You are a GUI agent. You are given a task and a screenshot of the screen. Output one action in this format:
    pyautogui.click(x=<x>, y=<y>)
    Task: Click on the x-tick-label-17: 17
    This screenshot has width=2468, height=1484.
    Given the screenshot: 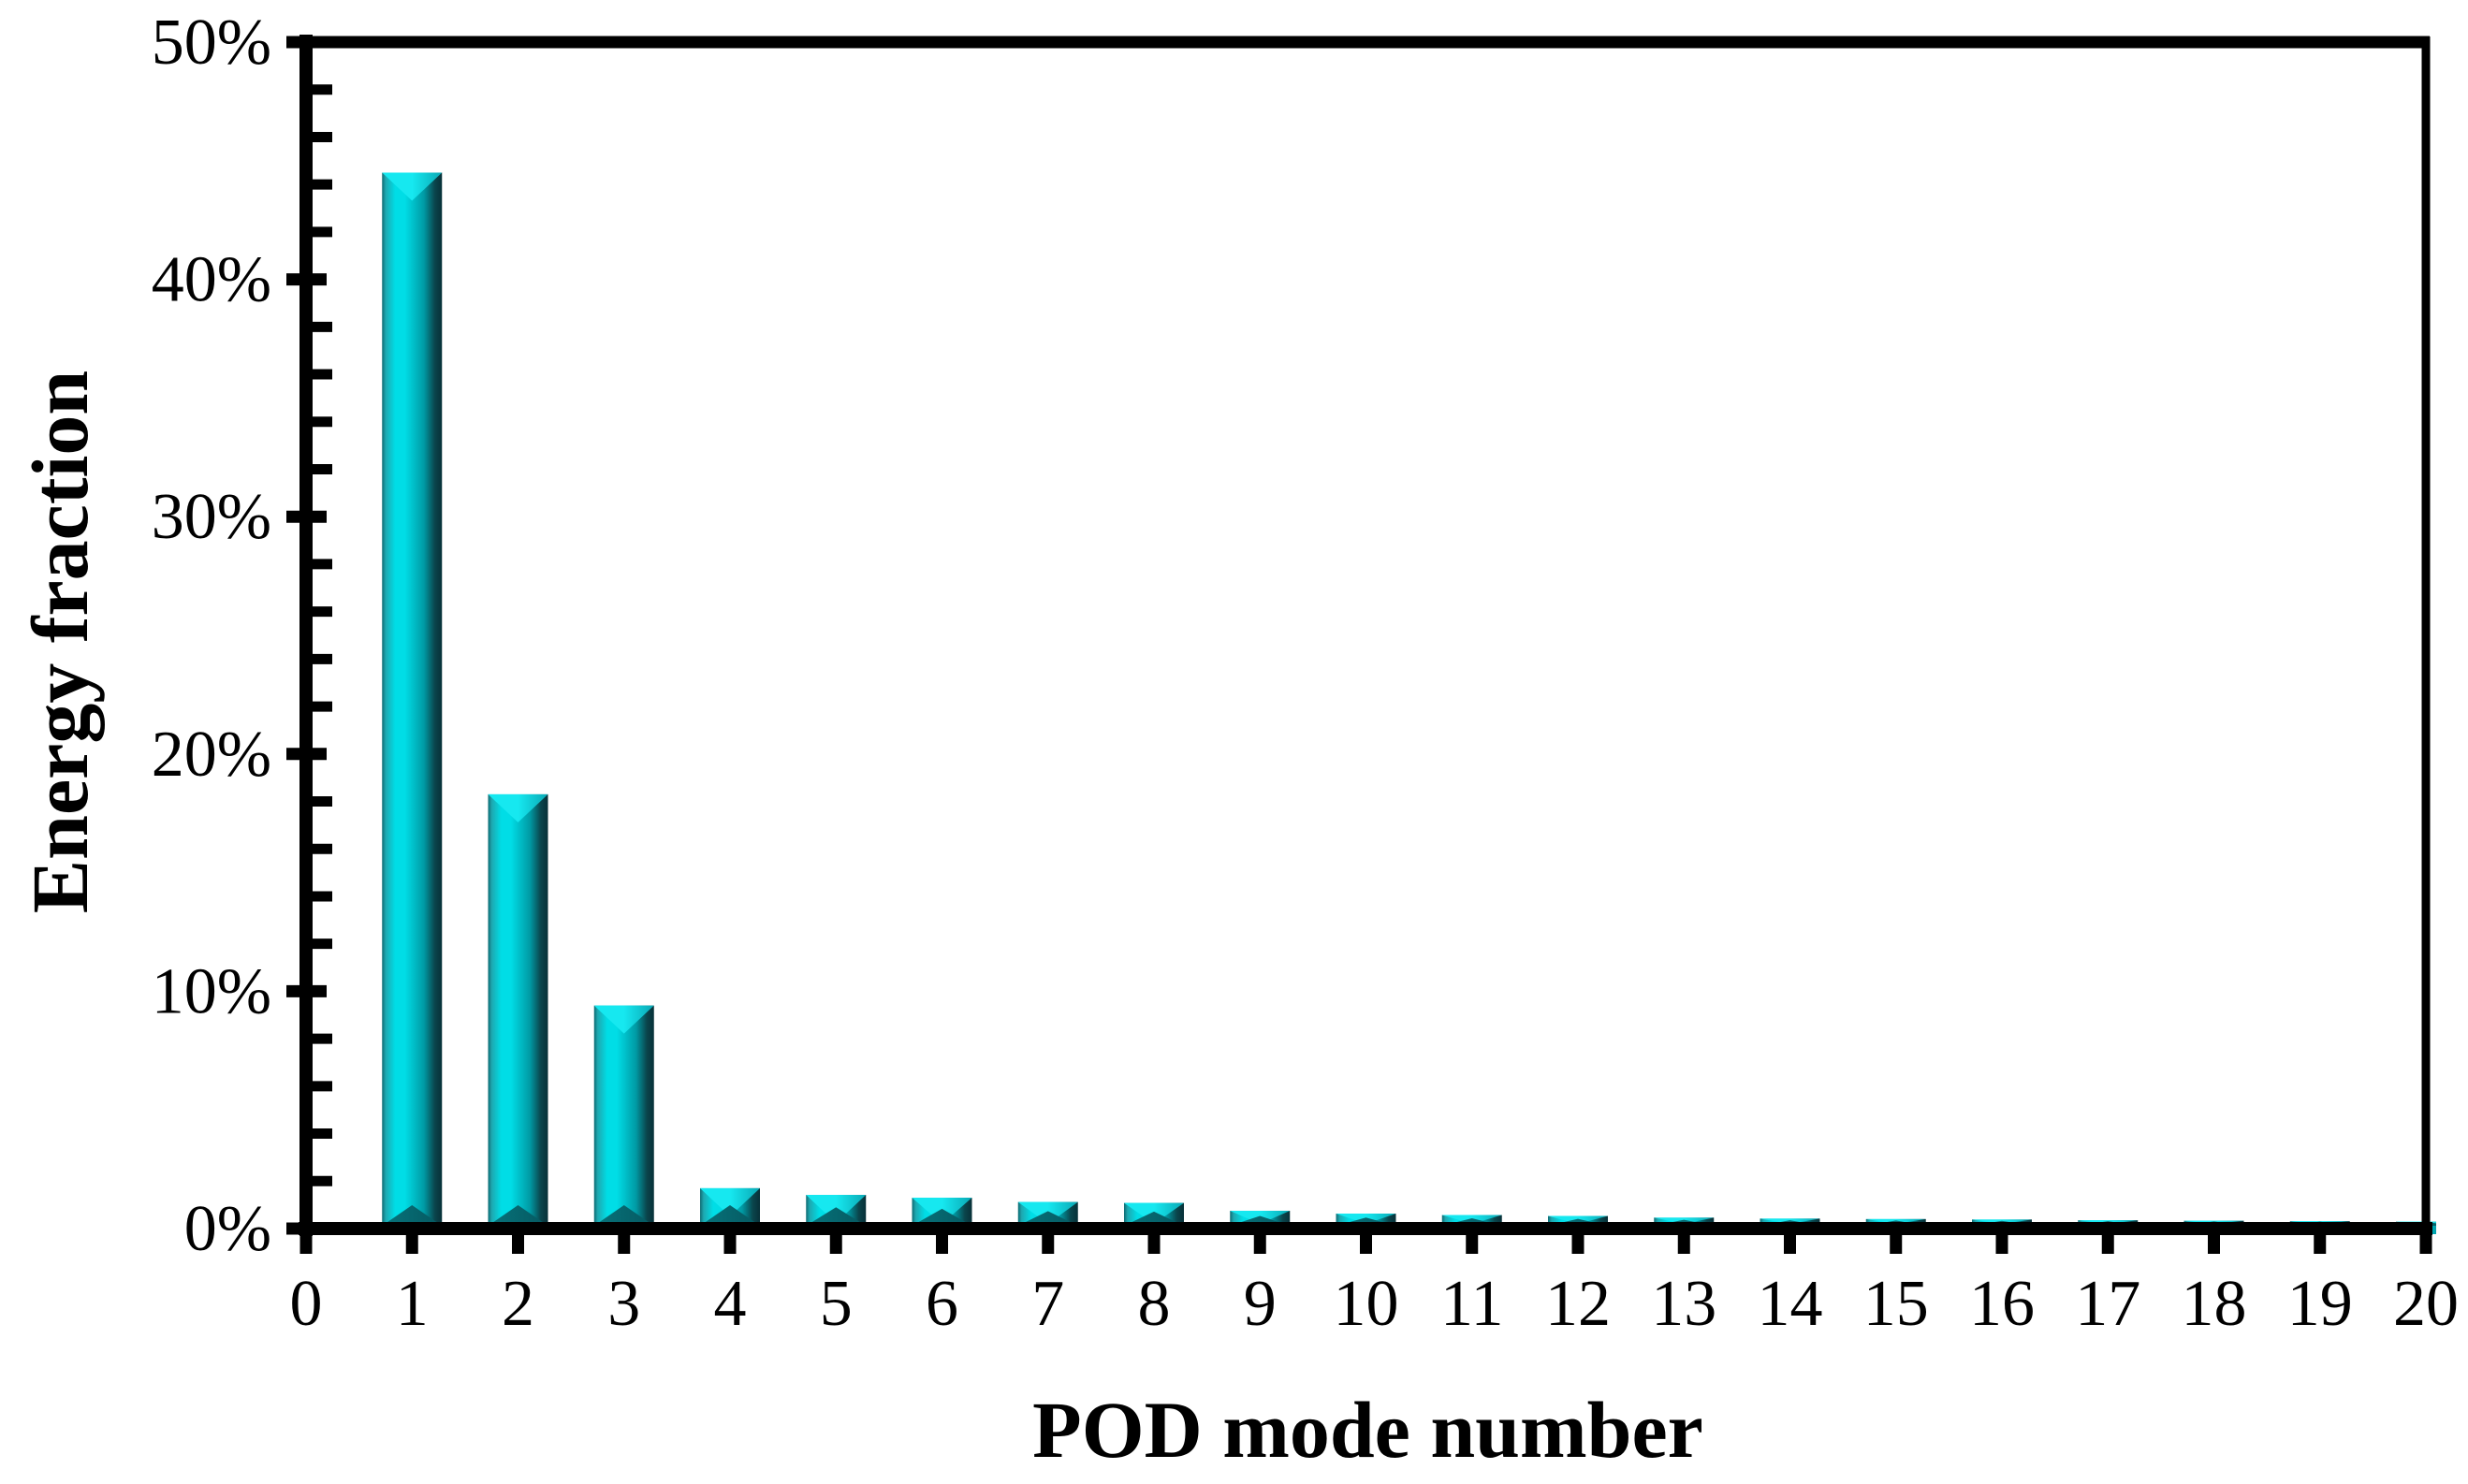 What is the action you would take?
    pyautogui.click(x=2107, y=1304)
    